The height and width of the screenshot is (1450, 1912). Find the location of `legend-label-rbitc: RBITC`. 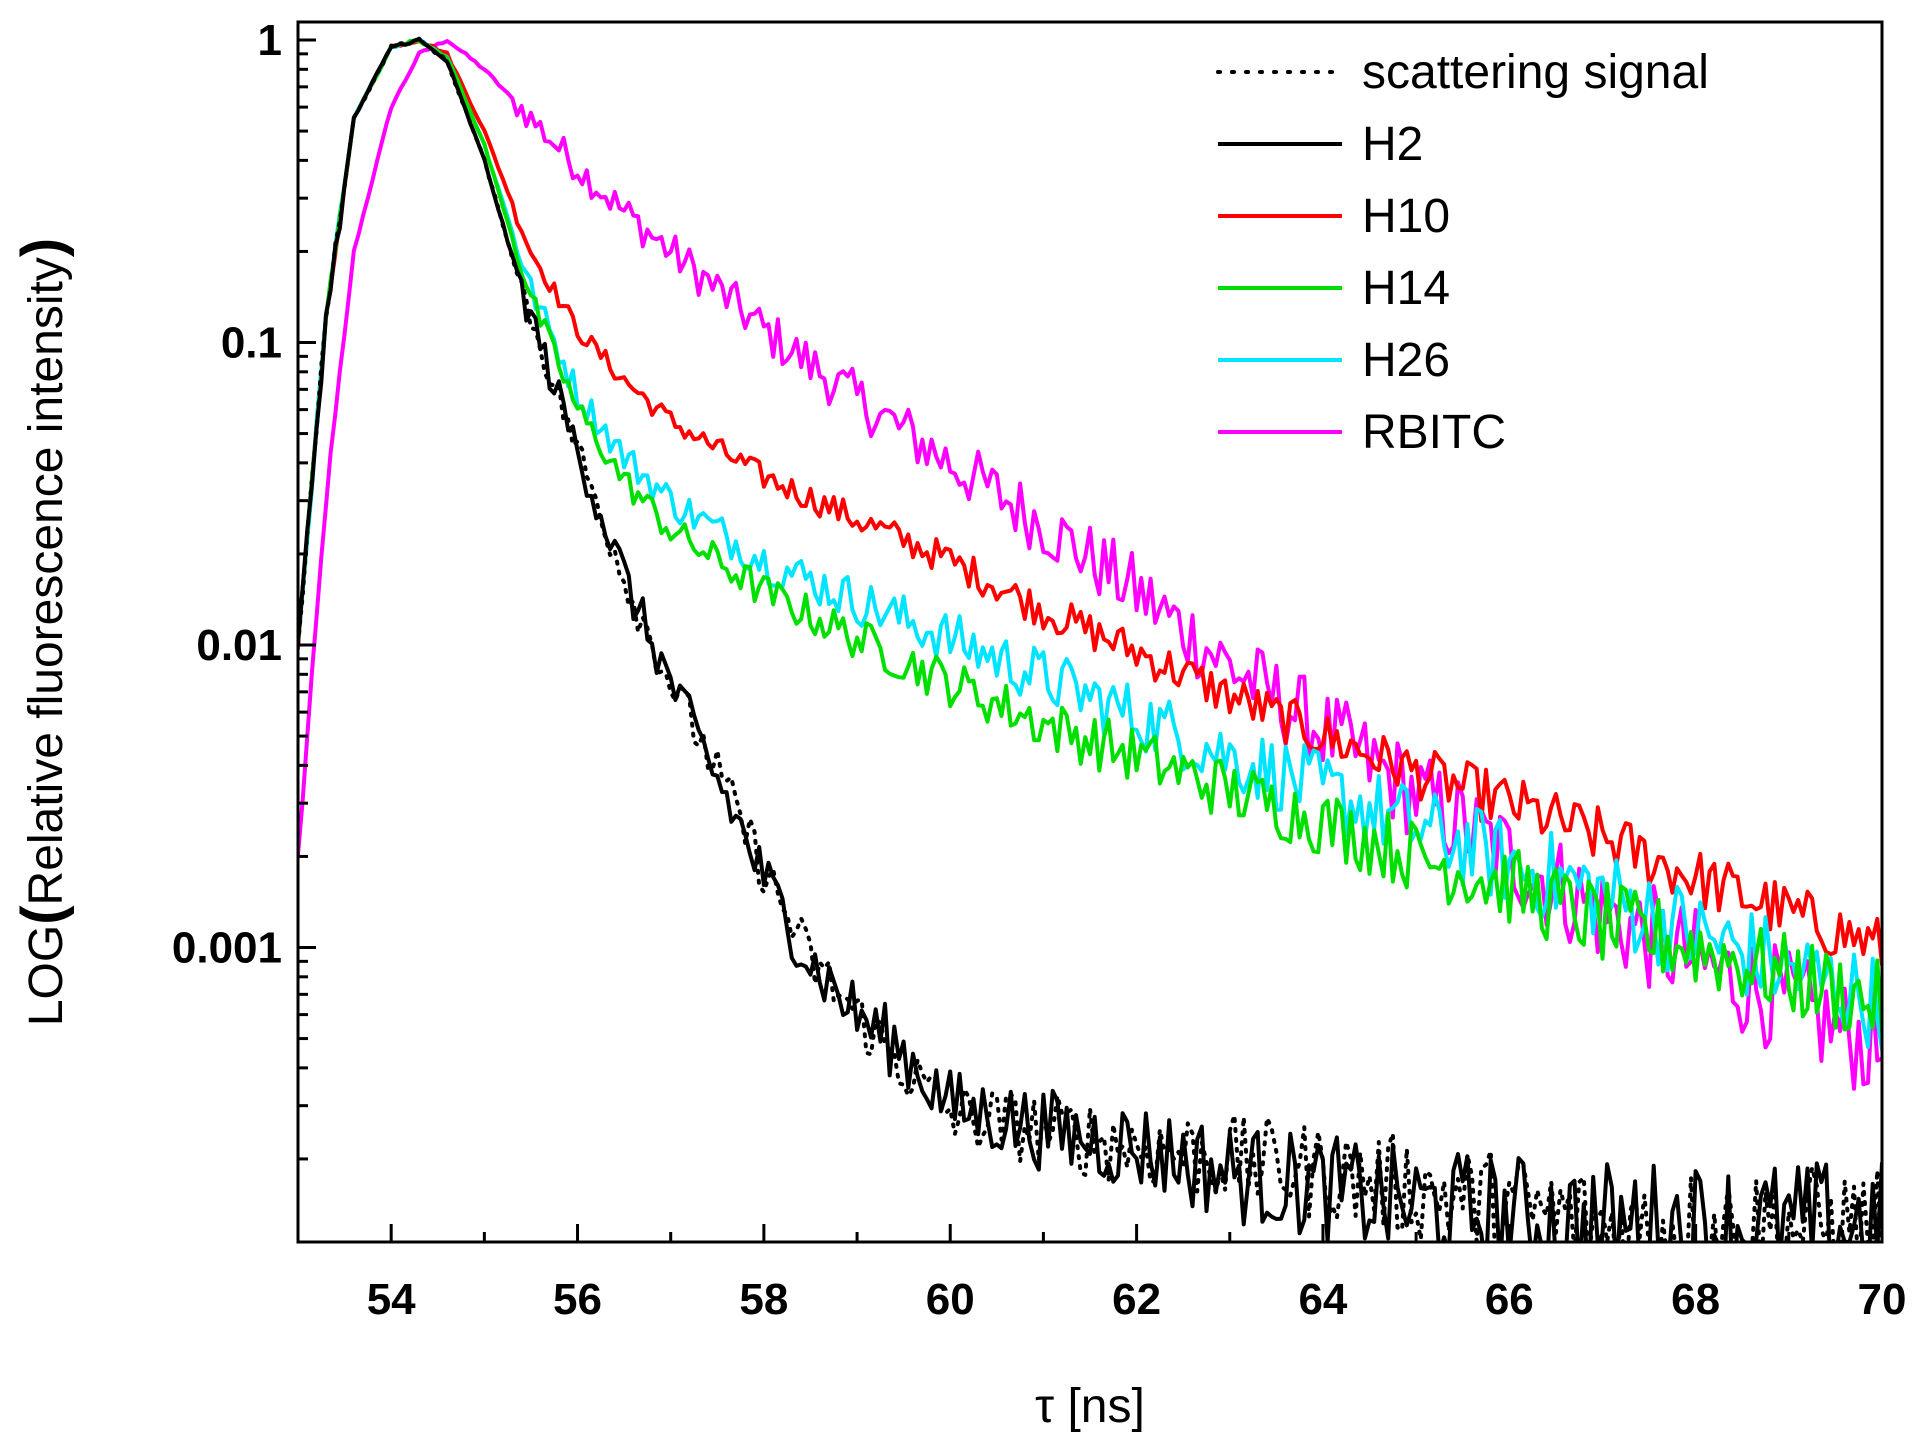

legend-label-rbitc: RBITC is located at coordinates (1434, 432).